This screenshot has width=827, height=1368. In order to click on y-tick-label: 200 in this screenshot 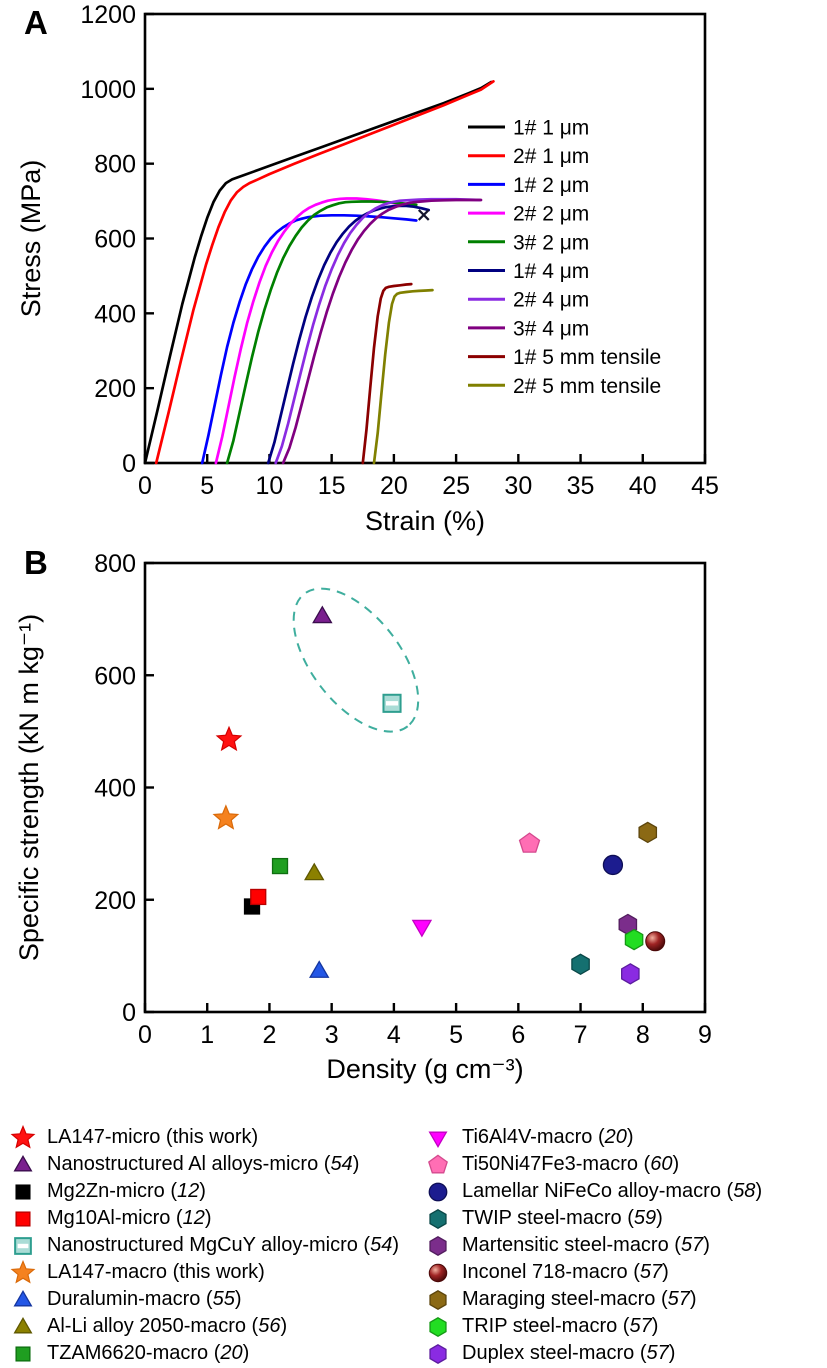, I will do `click(115, 901)`.